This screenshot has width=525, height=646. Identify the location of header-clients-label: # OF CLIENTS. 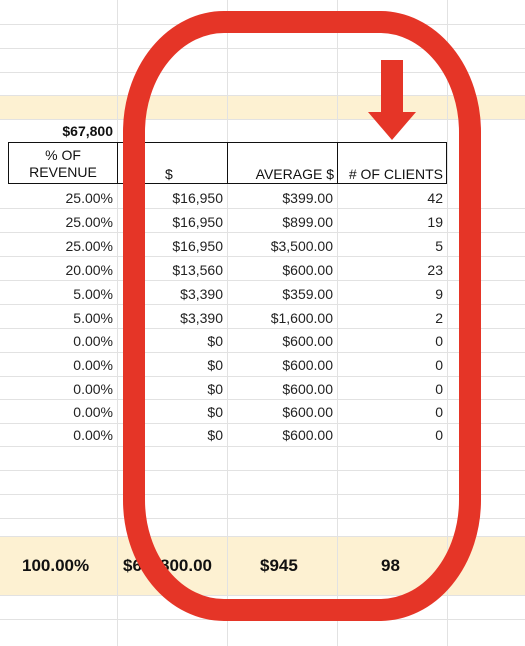
(395, 174).